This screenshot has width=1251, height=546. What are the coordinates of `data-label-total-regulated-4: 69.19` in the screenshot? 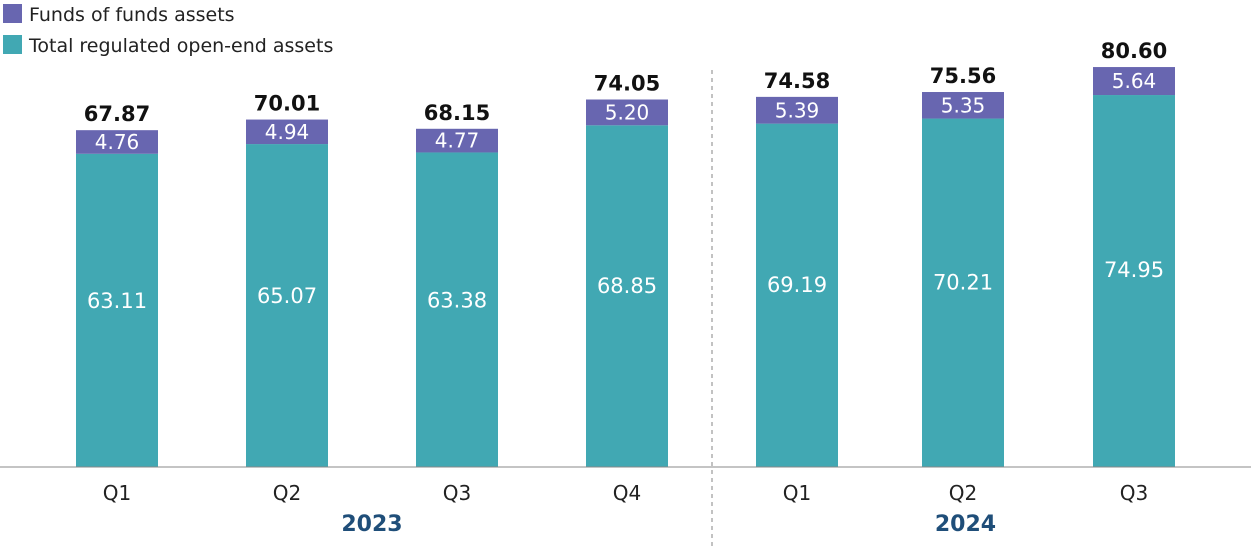 It's located at (797, 285).